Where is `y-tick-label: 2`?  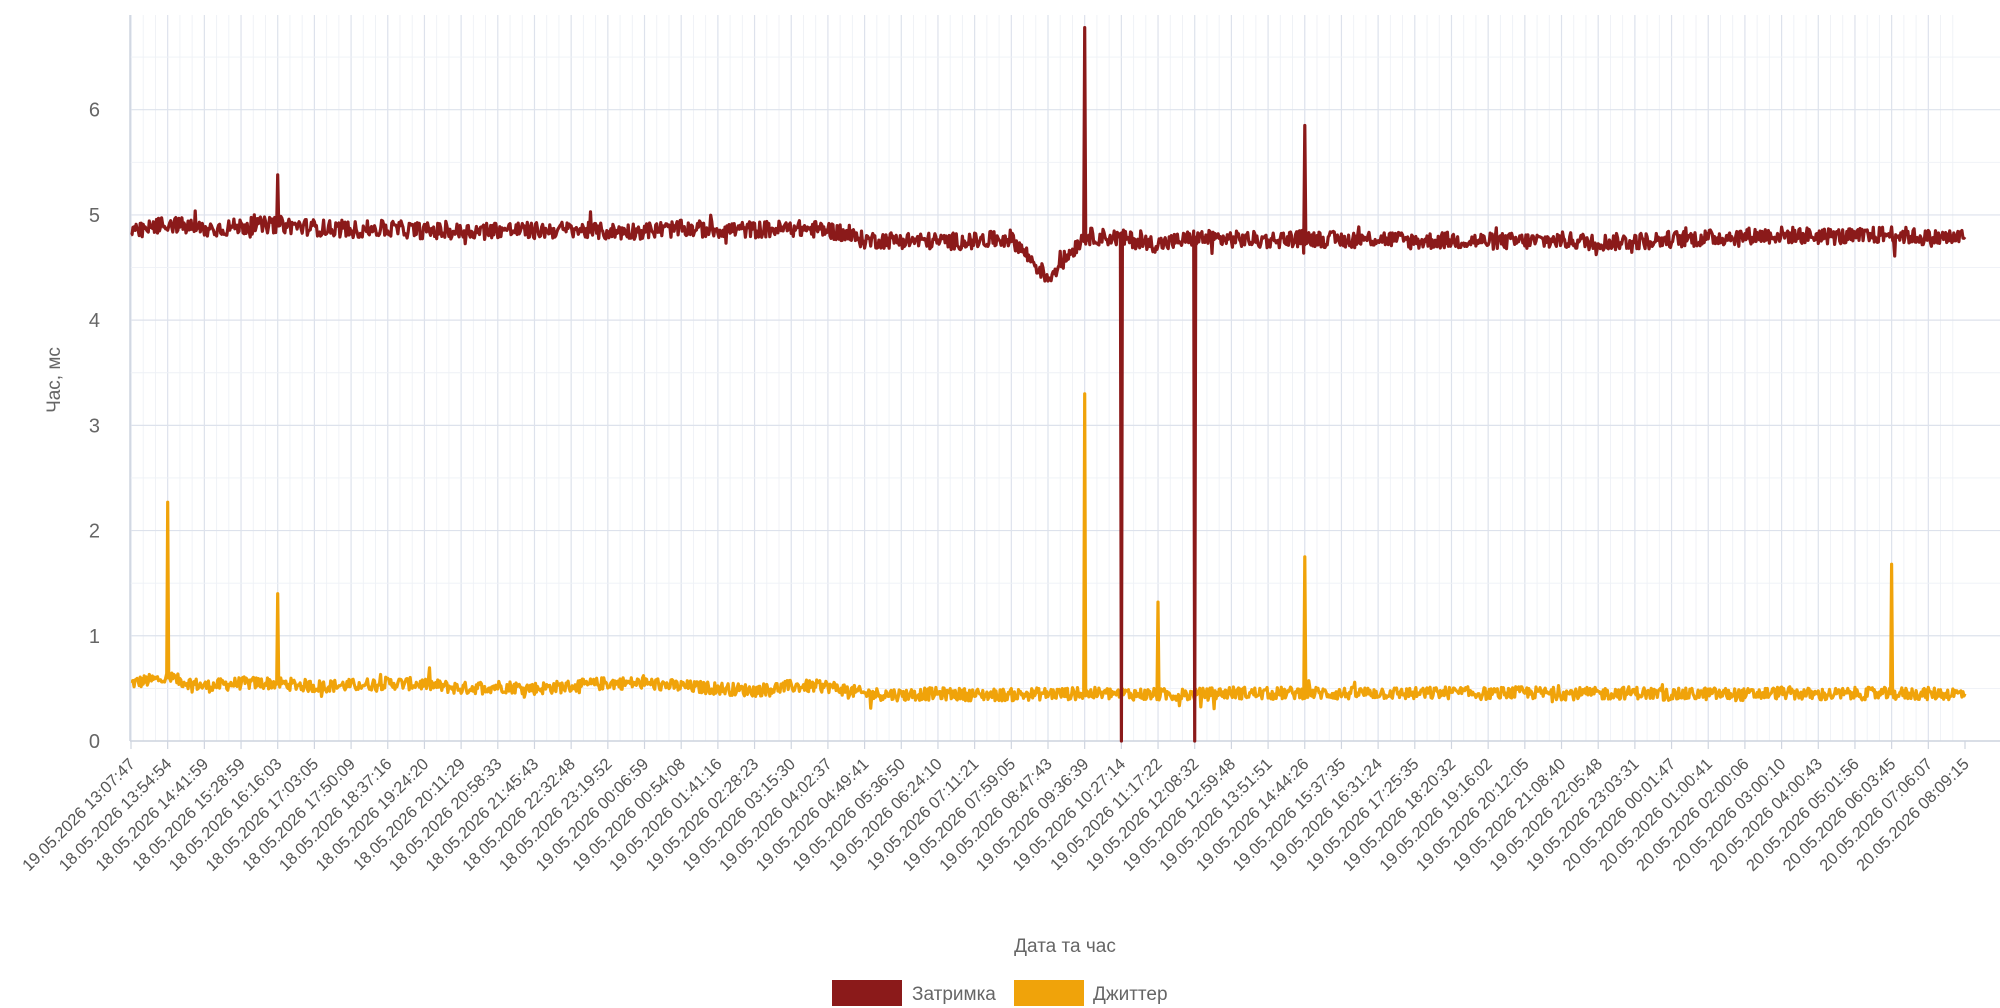 y-tick-label: 2 is located at coordinates (94, 532).